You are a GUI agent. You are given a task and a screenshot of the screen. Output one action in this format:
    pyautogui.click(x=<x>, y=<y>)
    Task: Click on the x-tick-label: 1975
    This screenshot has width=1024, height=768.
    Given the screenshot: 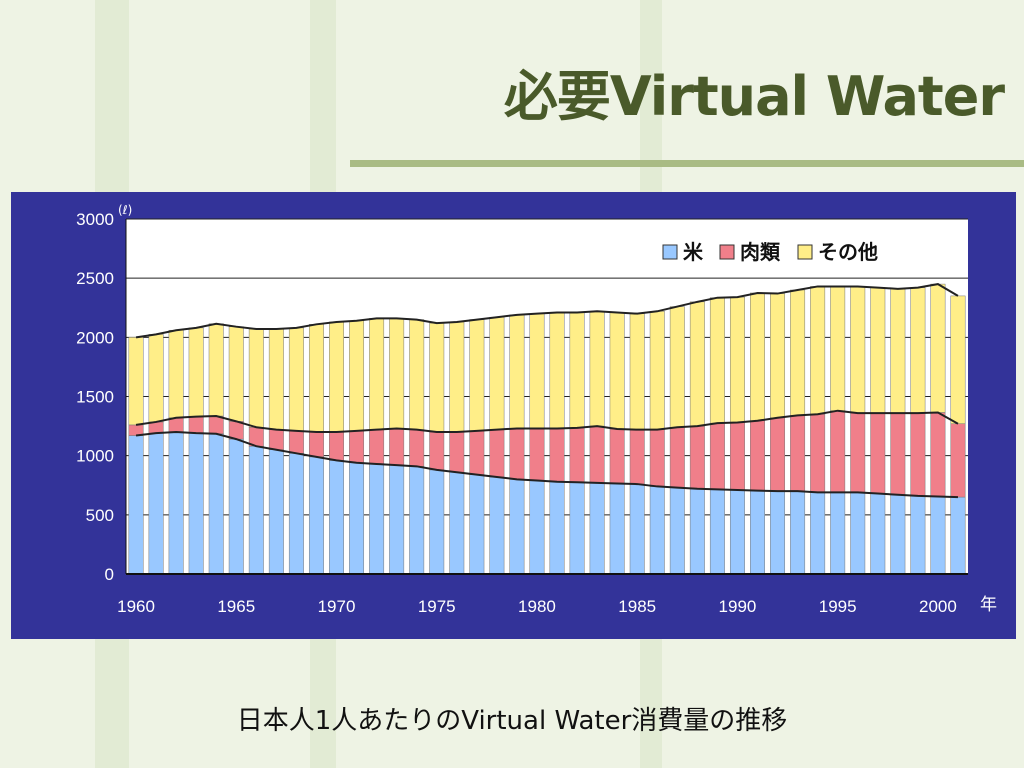 What is the action you would take?
    pyautogui.click(x=437, y=606)
    